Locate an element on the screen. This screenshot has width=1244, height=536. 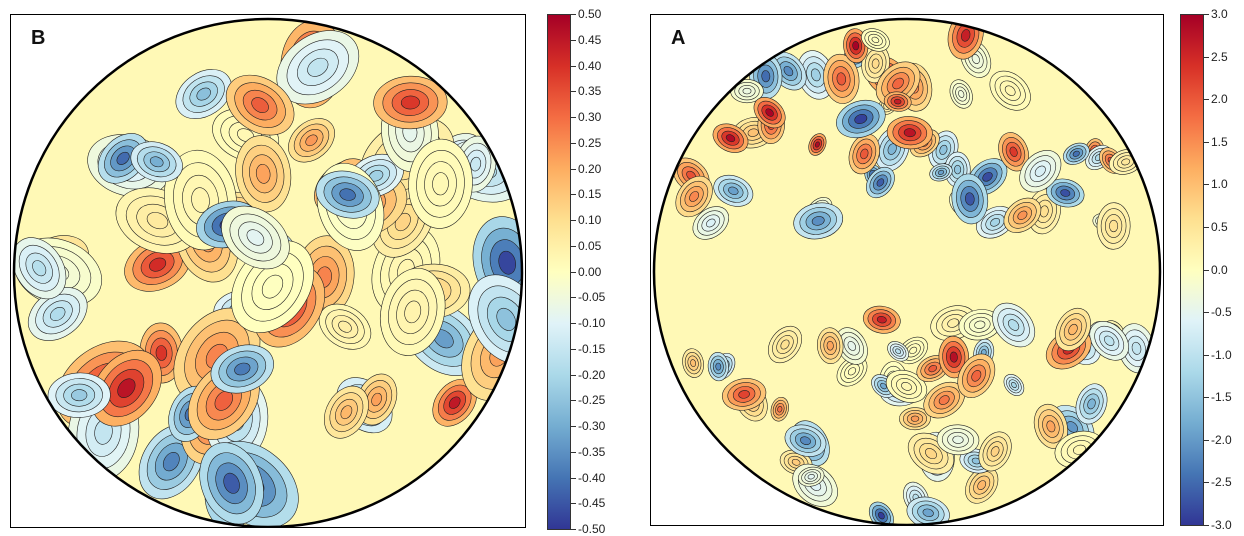
colorbar-tick-label: -0.15 is located at coordinates (592, 348).